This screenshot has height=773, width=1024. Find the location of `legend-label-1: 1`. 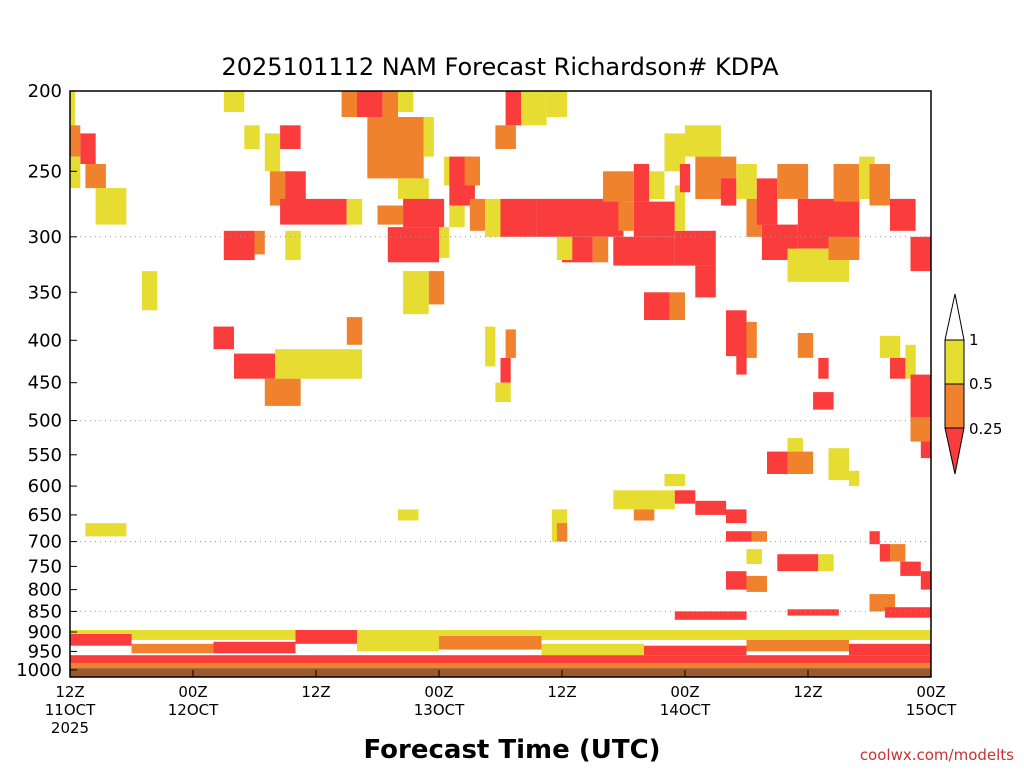

legend-label-1: 1 is located at coordinates (974, 340).